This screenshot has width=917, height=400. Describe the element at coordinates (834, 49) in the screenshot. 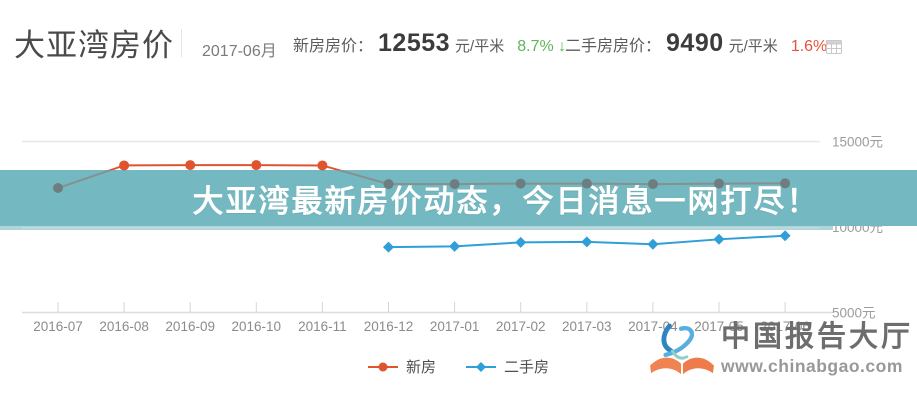

I see `table-icon` at that location.